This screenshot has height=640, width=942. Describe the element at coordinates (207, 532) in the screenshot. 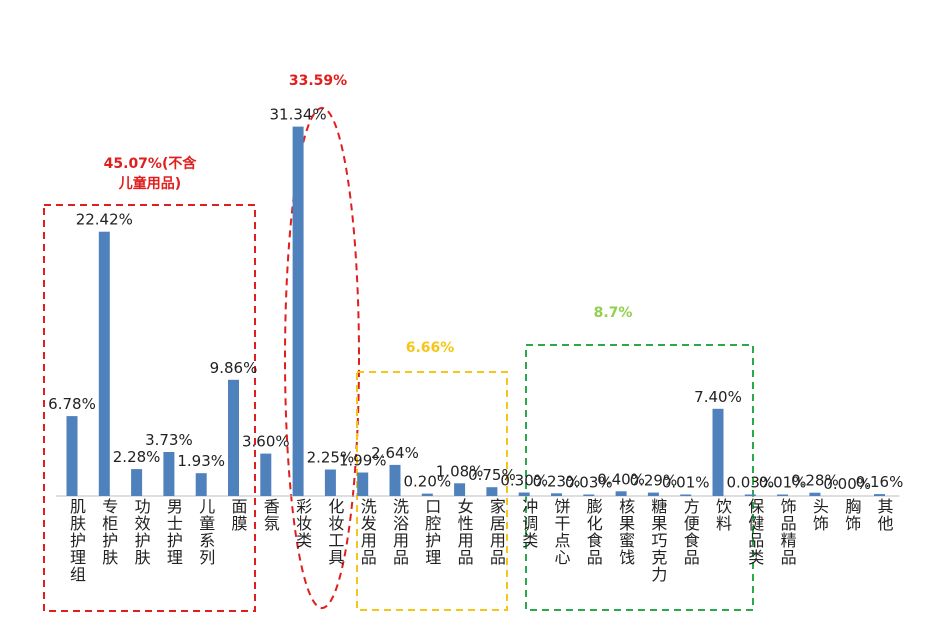

I see `category-label-4: 儿童系列` at that location.